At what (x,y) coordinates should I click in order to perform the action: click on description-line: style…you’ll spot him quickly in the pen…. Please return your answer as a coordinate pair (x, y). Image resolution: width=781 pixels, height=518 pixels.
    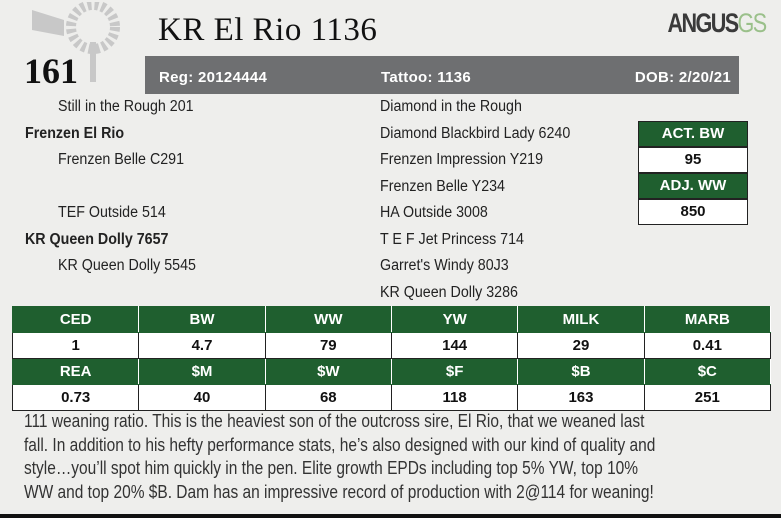
    Looking at the image, I should click on (331, 468).